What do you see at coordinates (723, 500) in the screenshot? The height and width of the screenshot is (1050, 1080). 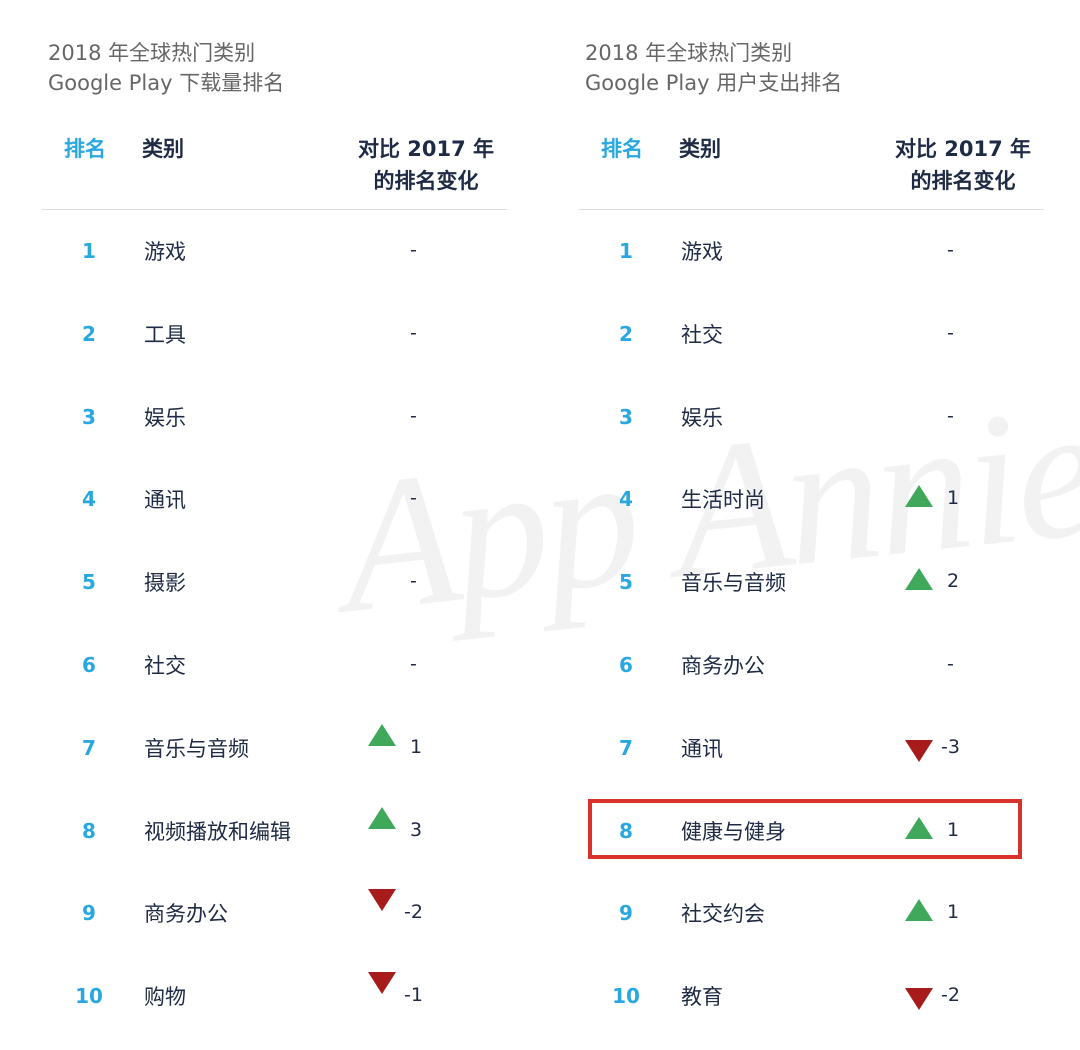 I see `category-cell: 生活时尚` at bounding box center [723, 500].